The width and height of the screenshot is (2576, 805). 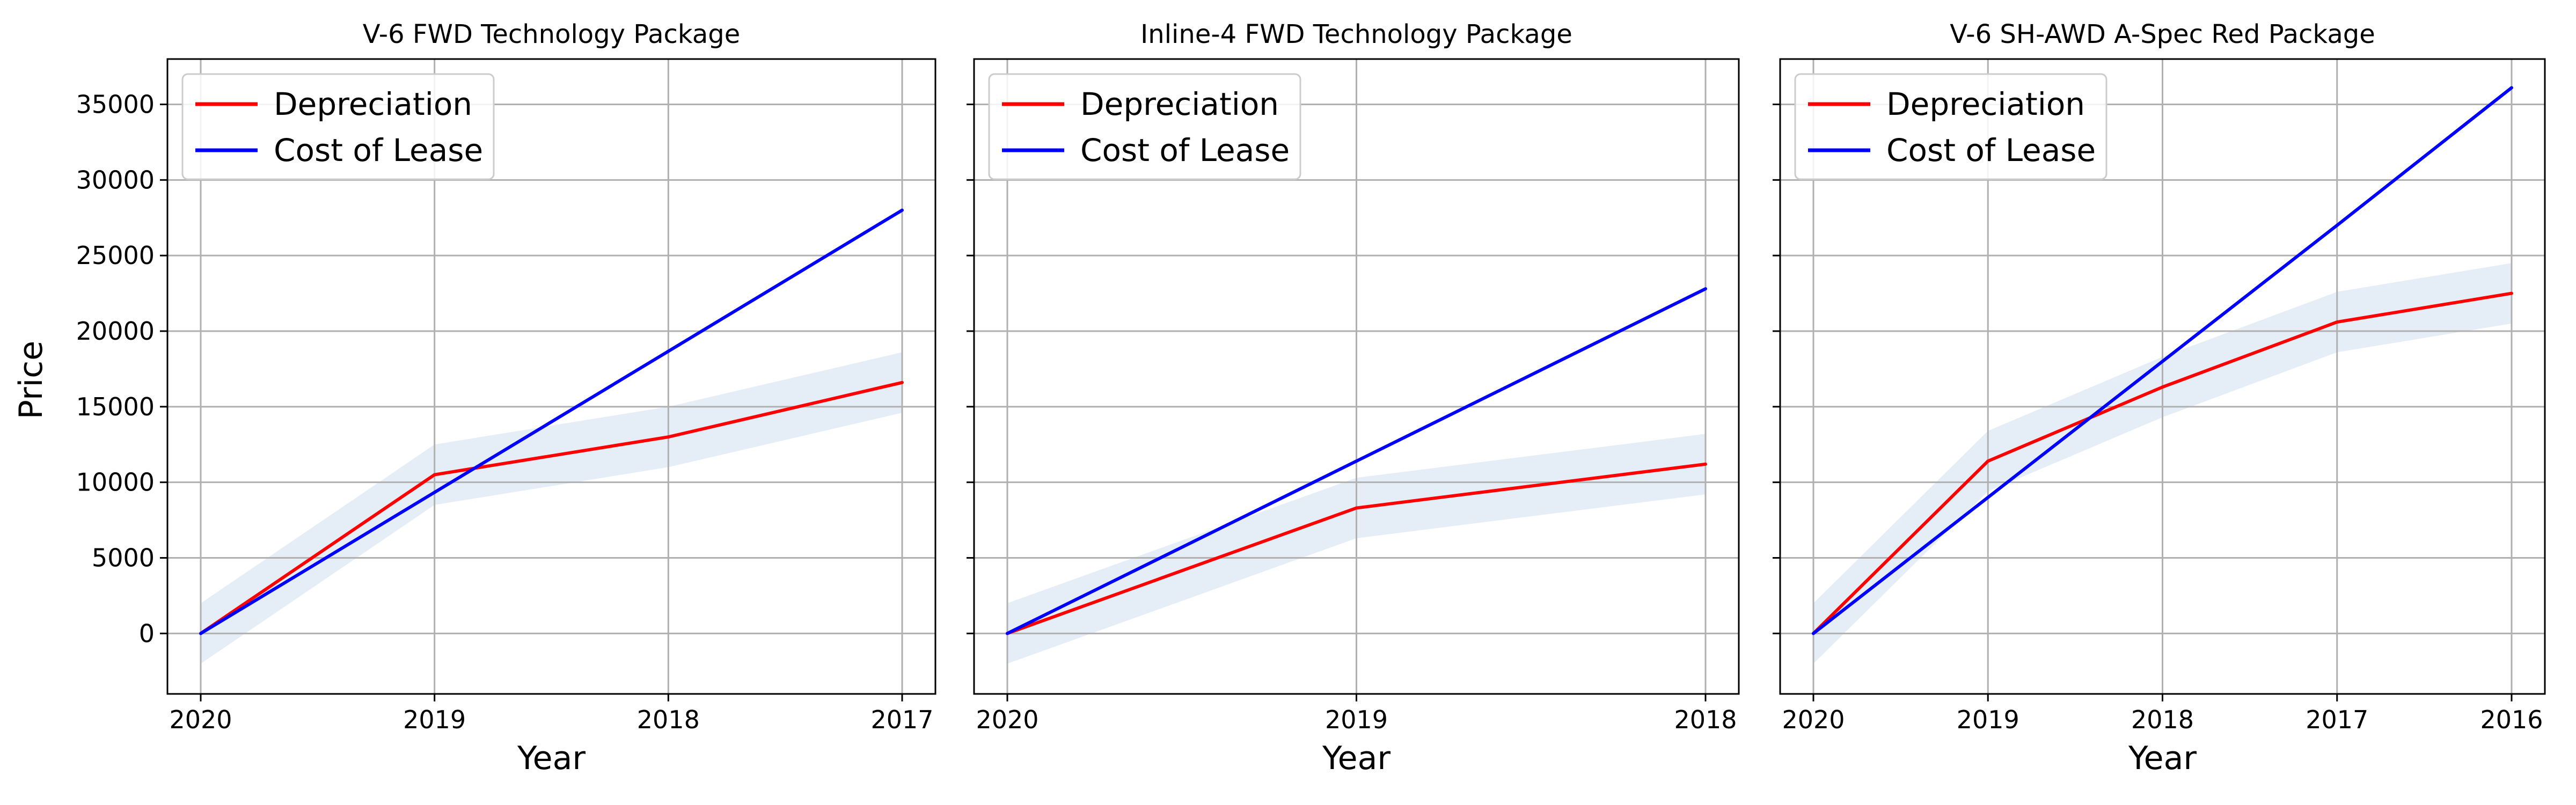 I want to click on y-tick-label: 15000, so click(x=115, y=406).